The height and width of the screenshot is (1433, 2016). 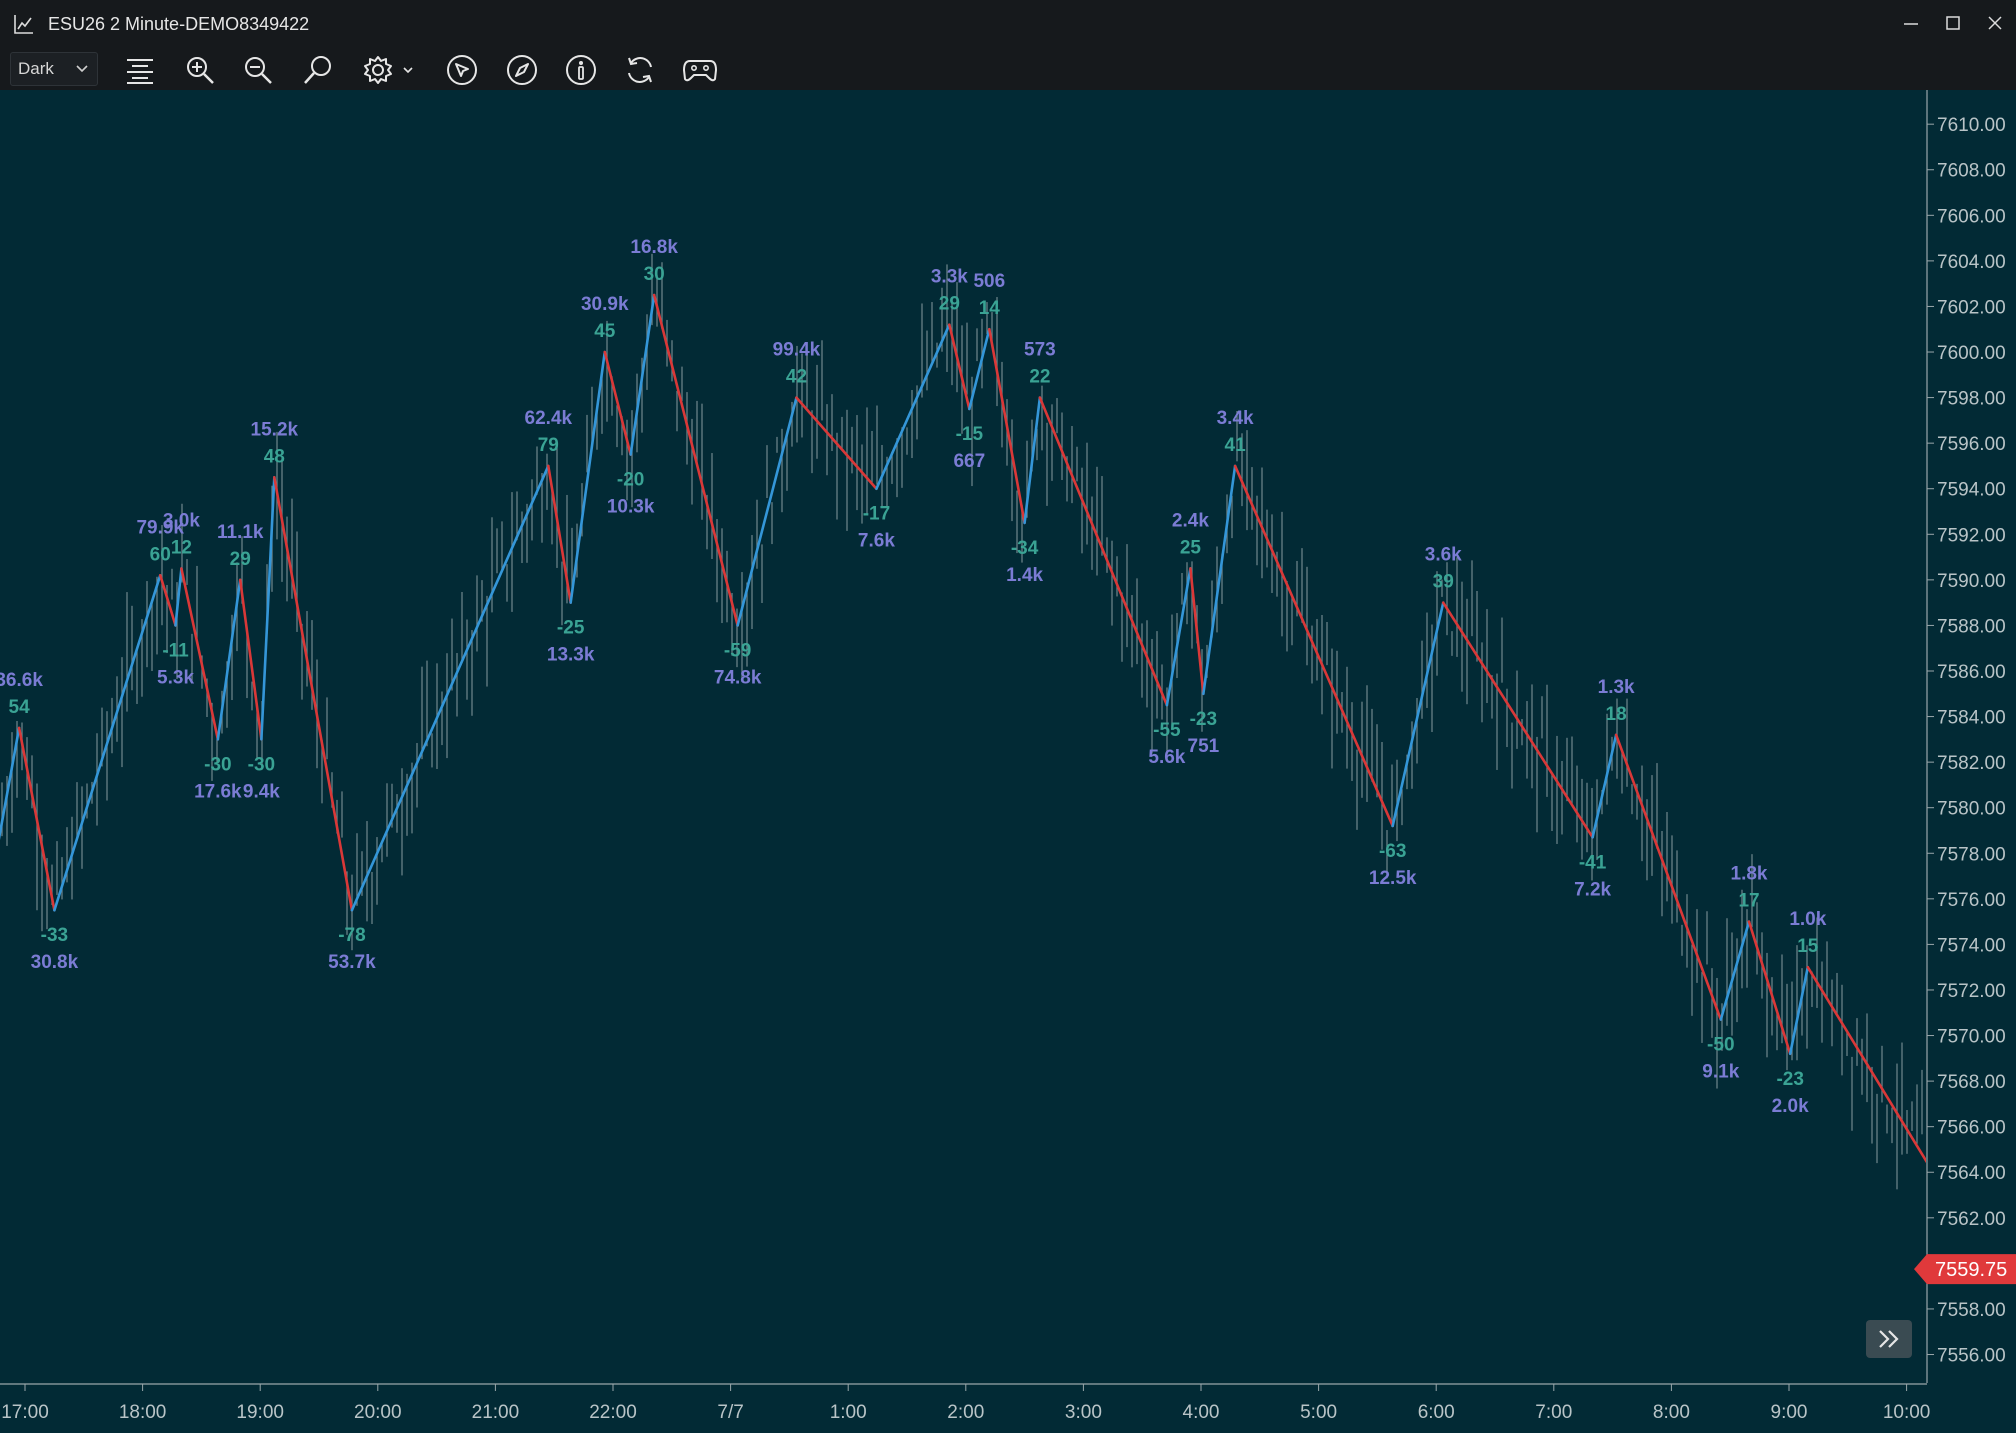 I want to click on price-label: 7576.00, so click(x=1971, y=900).